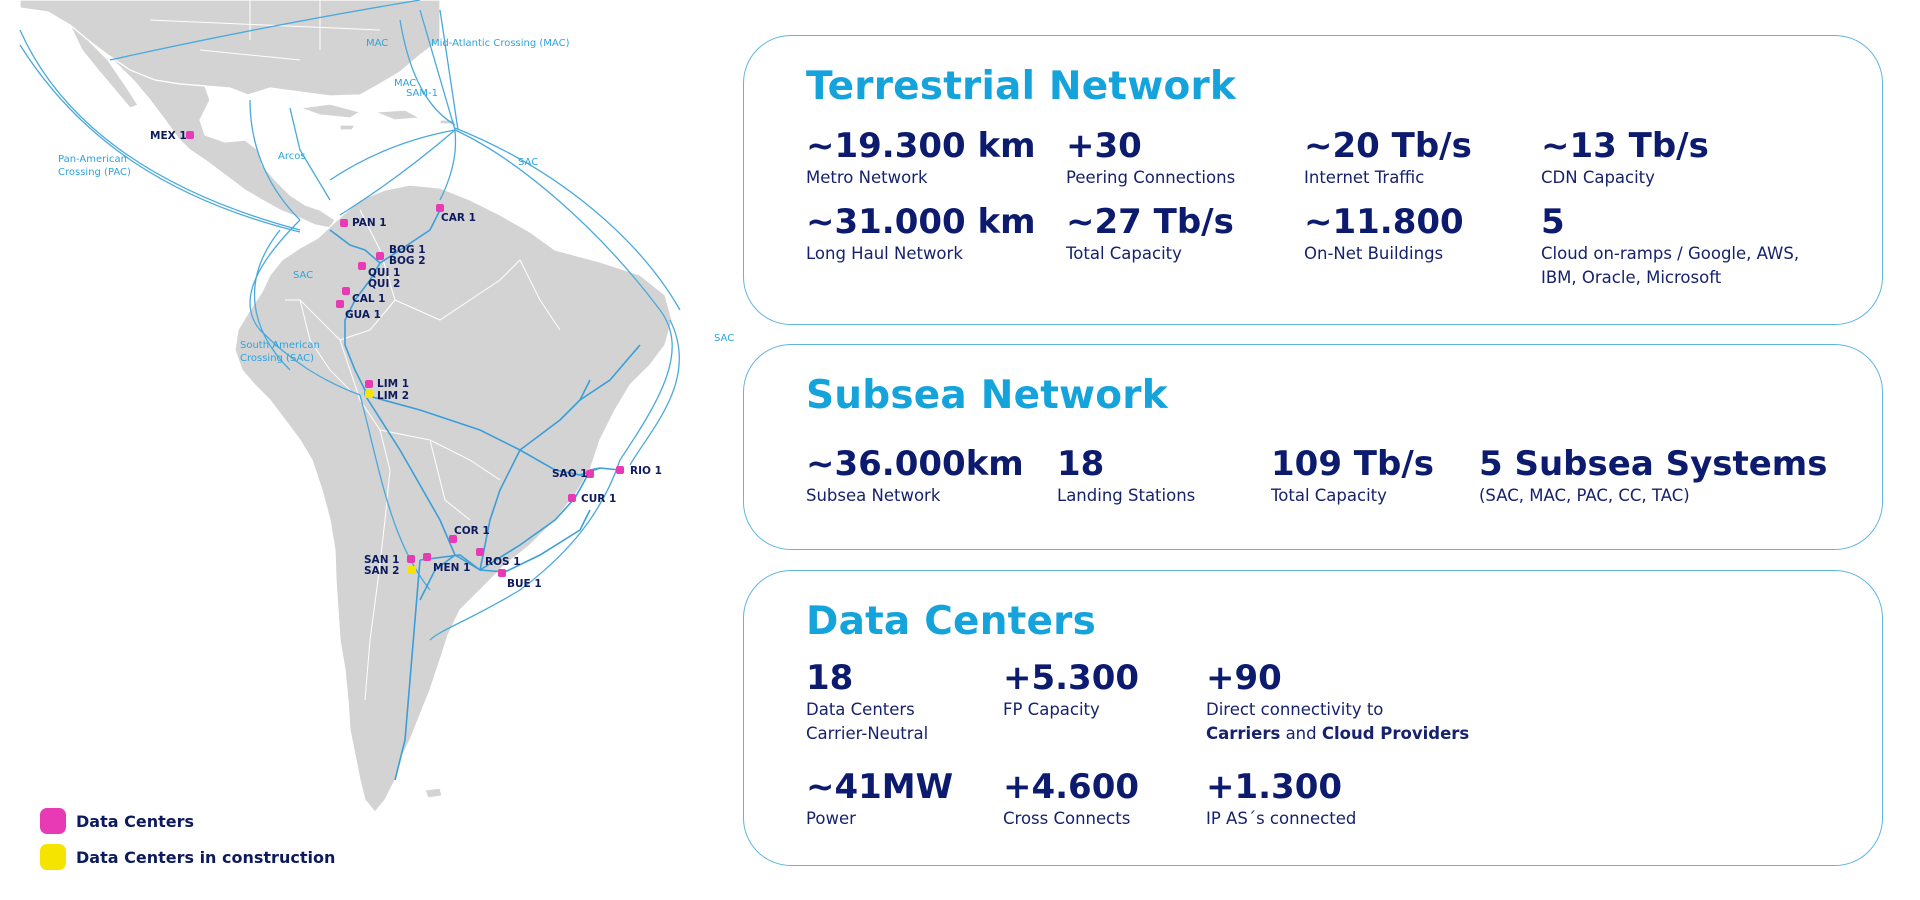 The image size is (1920, 900). I want to click on marker-bue1, so click(502, 573).